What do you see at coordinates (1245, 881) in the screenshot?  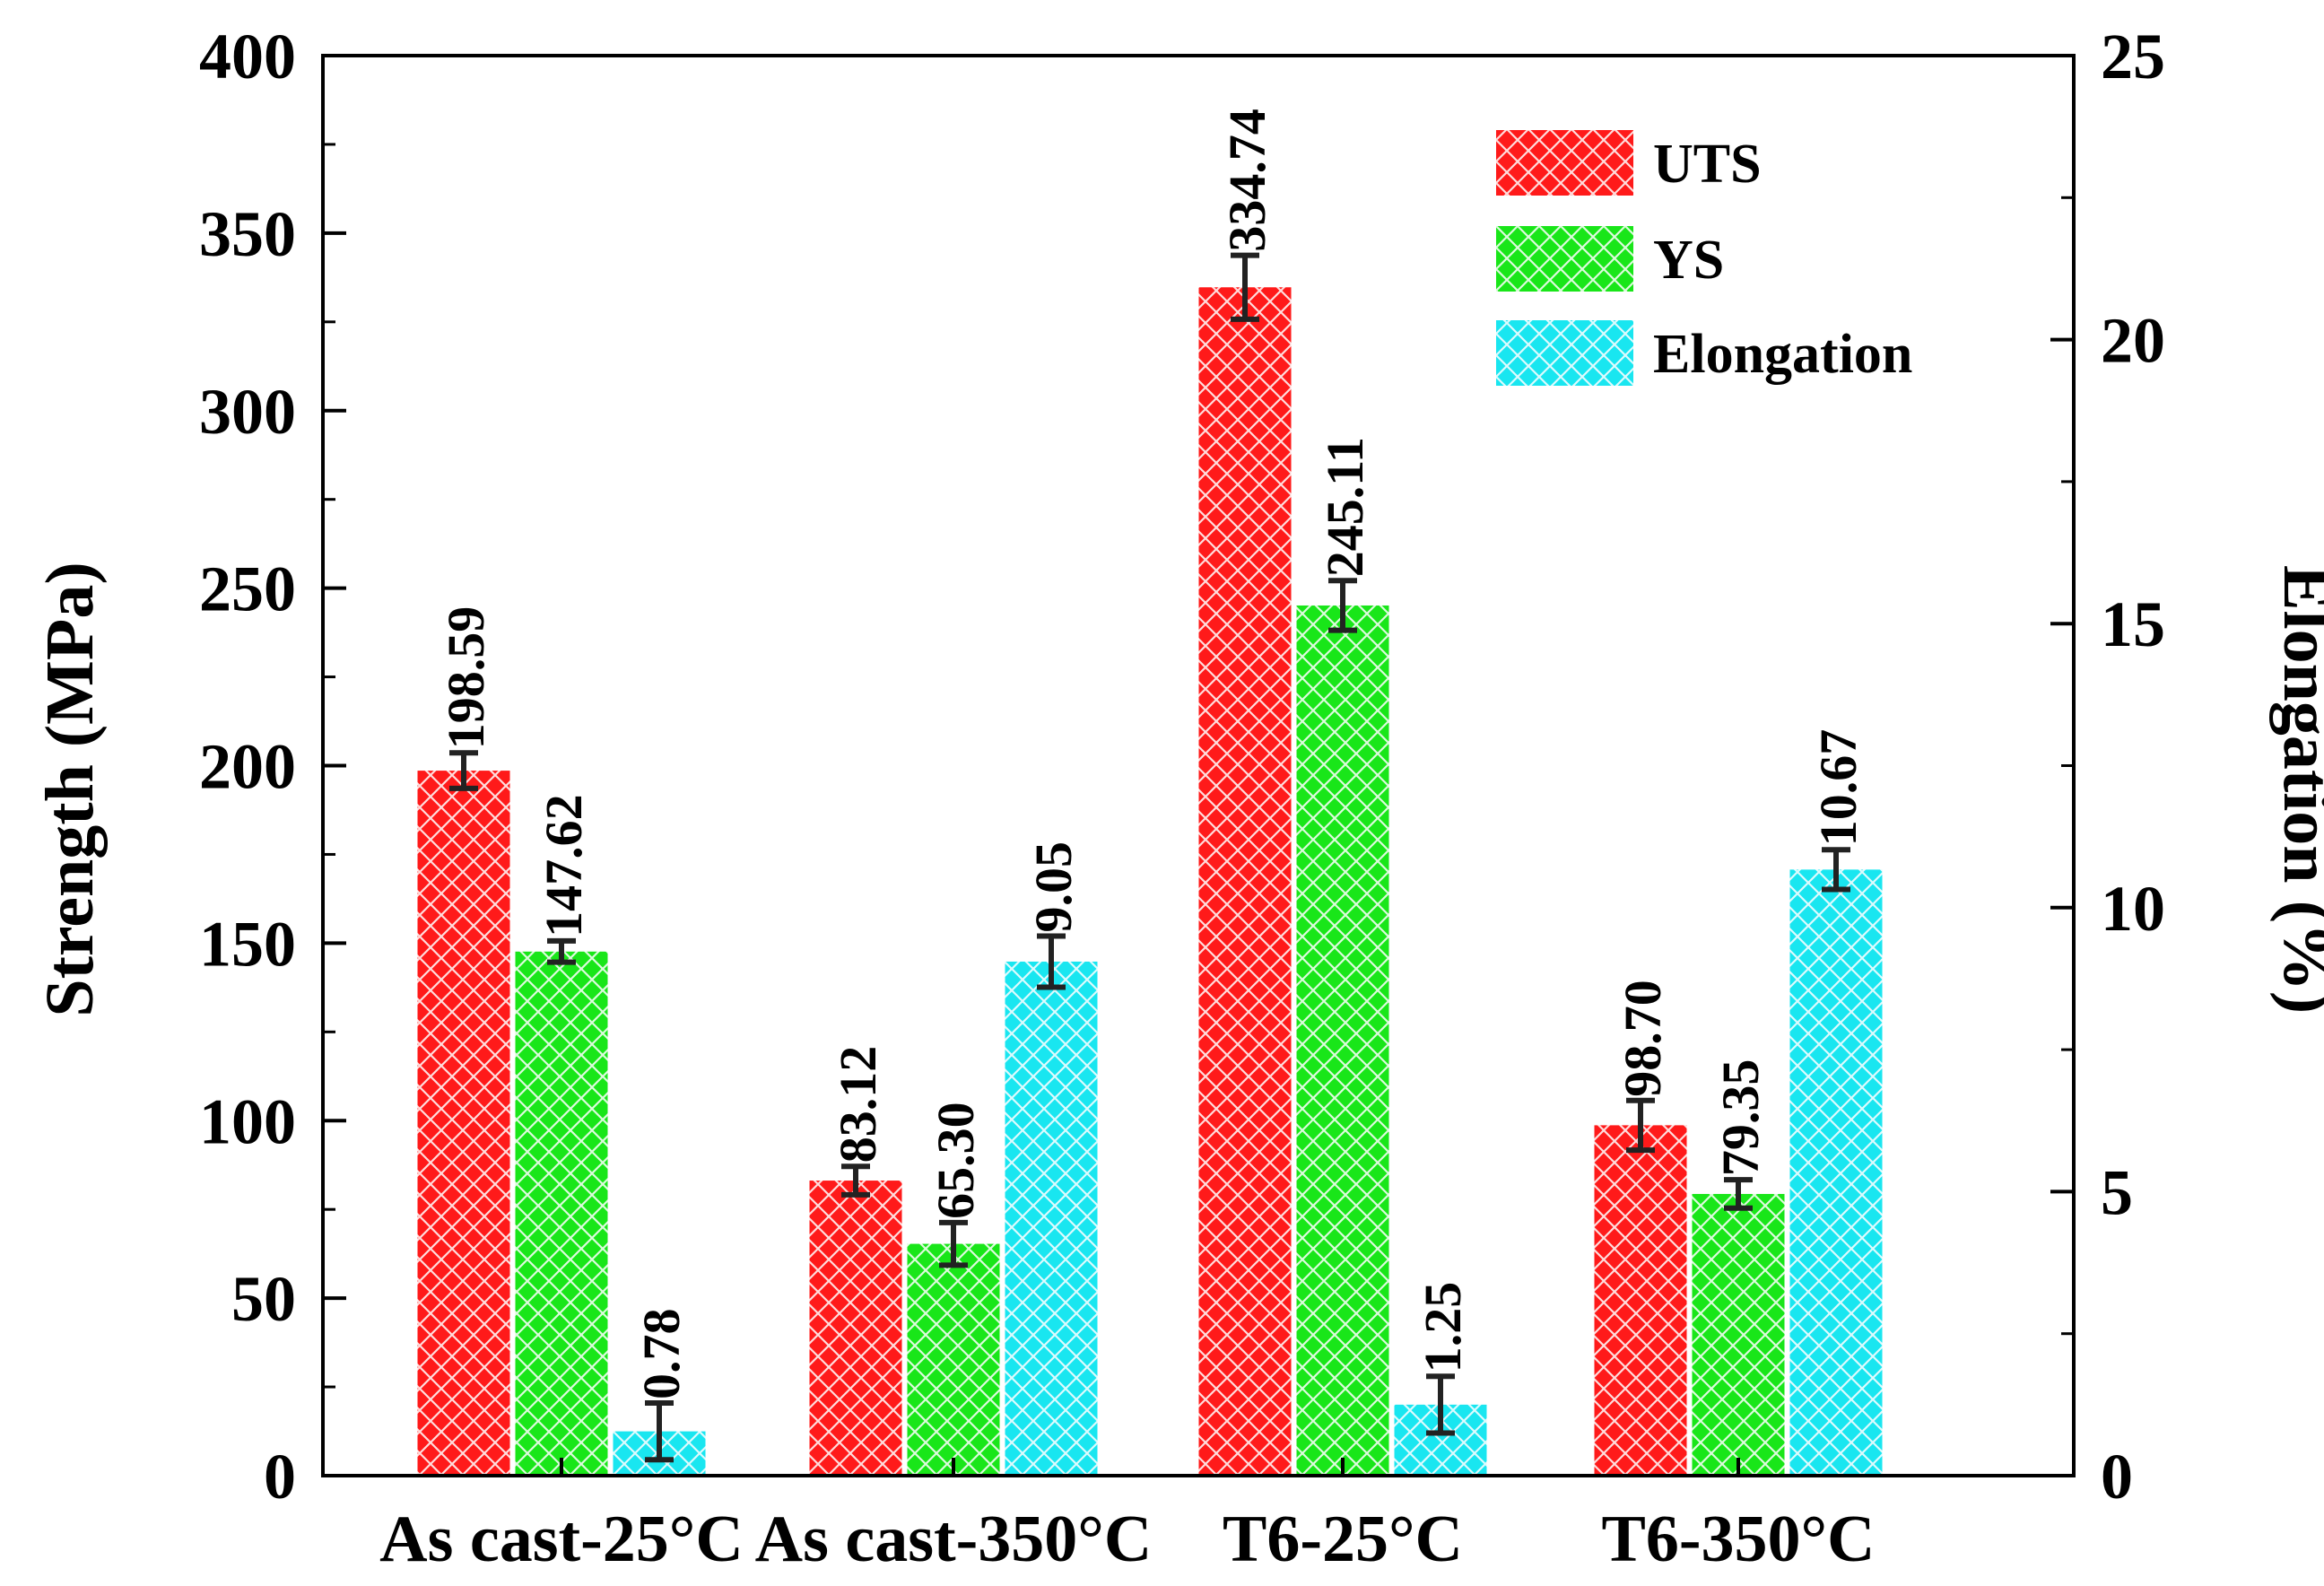 I see `bar-uts-t6-25c` at bounding box center [1245, 881].